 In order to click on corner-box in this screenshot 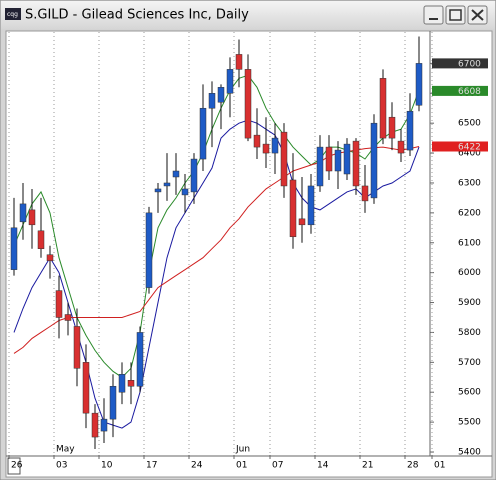, I will do `click(14, 466)`.